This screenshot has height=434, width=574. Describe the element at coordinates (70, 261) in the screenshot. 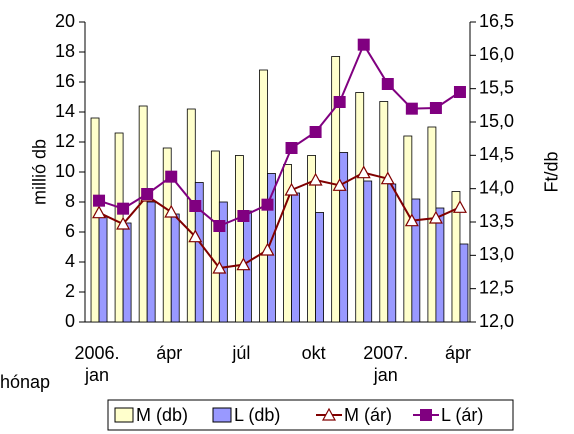

I see `y-tick-label: 4` at that location.